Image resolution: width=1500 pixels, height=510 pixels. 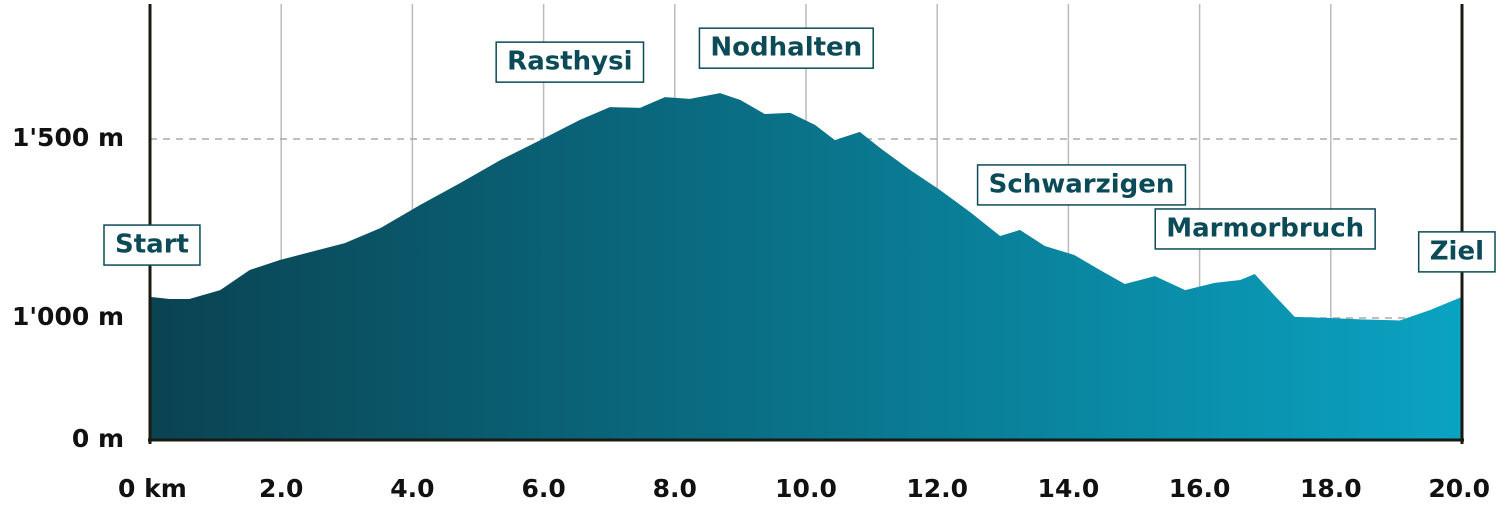 I want to click on x-tick-label: 14.0, so click(x=1069, y=488).